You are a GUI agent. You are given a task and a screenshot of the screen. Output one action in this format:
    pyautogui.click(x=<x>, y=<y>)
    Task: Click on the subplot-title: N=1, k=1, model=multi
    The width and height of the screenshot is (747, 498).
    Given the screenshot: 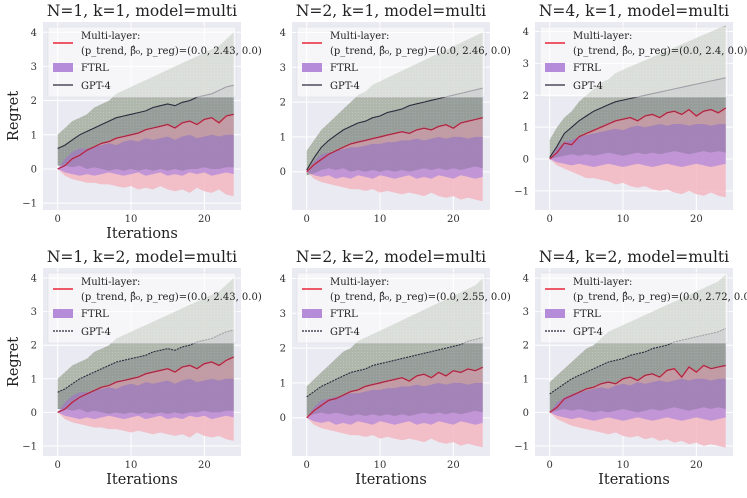 What is the action you would take?
    pyautogui.click(x=142, y=11)
    